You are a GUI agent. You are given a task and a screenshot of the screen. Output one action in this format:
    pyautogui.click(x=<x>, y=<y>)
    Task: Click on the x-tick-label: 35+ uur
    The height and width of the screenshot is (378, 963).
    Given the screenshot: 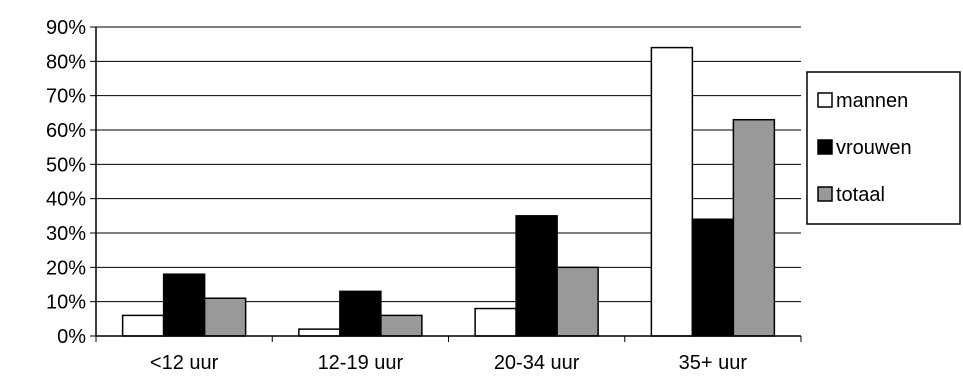 What is the action you would take?
    pyautogui.click(x=713, y=363)
    